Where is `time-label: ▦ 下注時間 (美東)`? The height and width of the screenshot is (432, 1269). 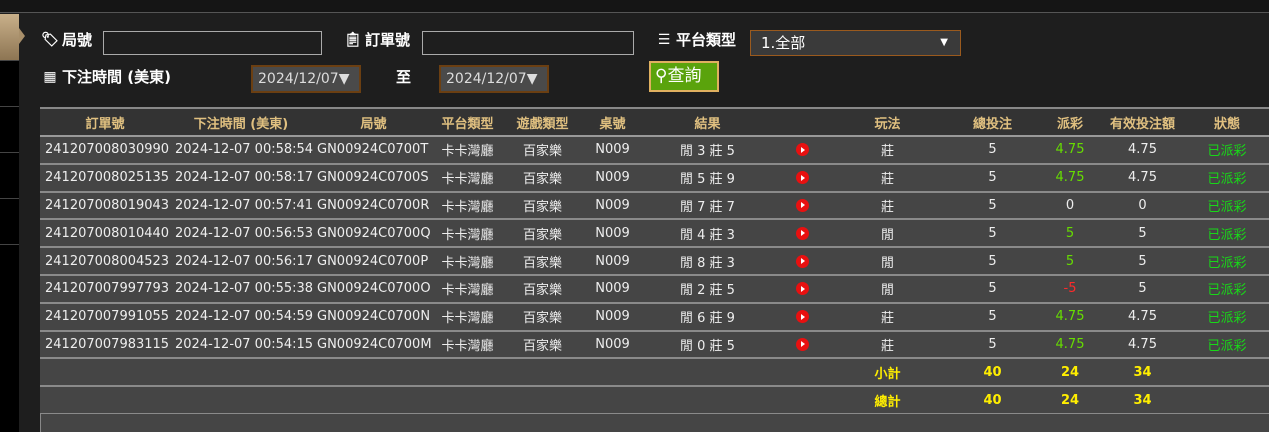 time-label: ▦ 下注時間 (美東) is located at coordinates (106, 76).